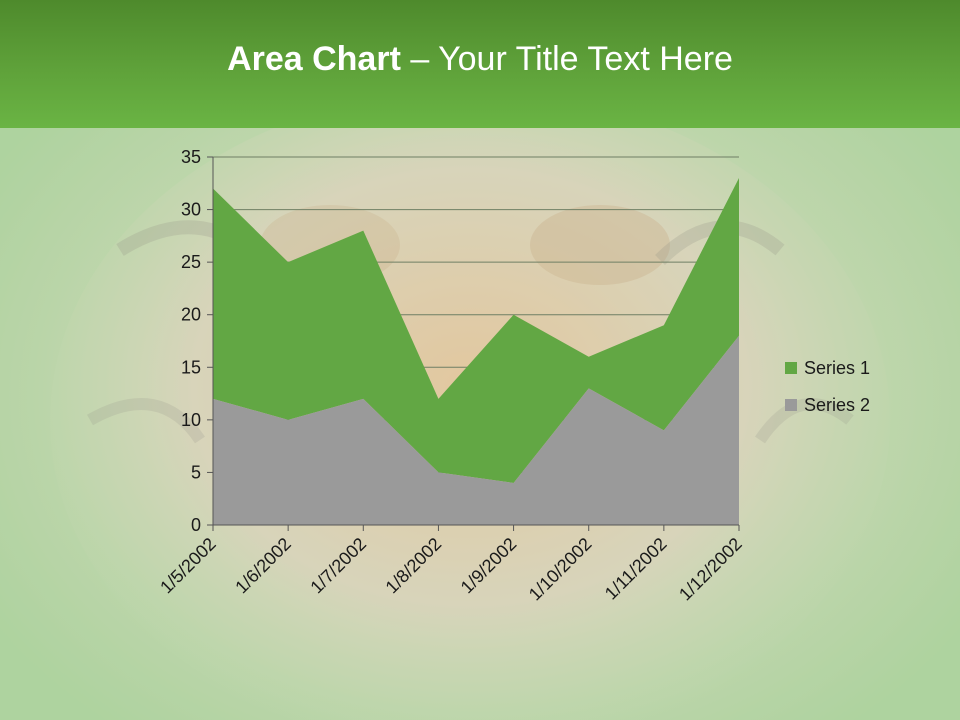 The image size is (960, 720). What do you see at coordinates (191, 420) in the screenshot?
I see `y-tick-label: 10` at bounding box center [191, 420].